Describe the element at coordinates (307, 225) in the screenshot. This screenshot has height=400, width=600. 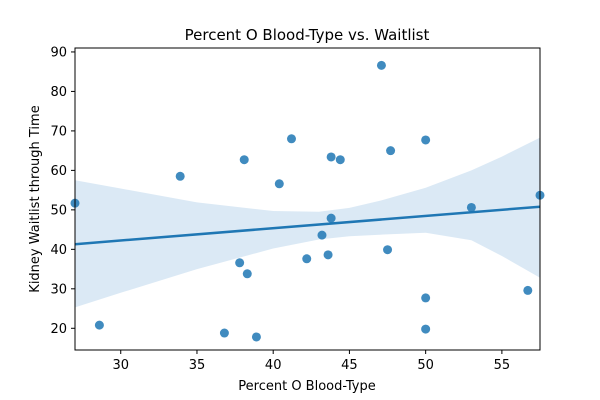
I see `regression-line` at that location.